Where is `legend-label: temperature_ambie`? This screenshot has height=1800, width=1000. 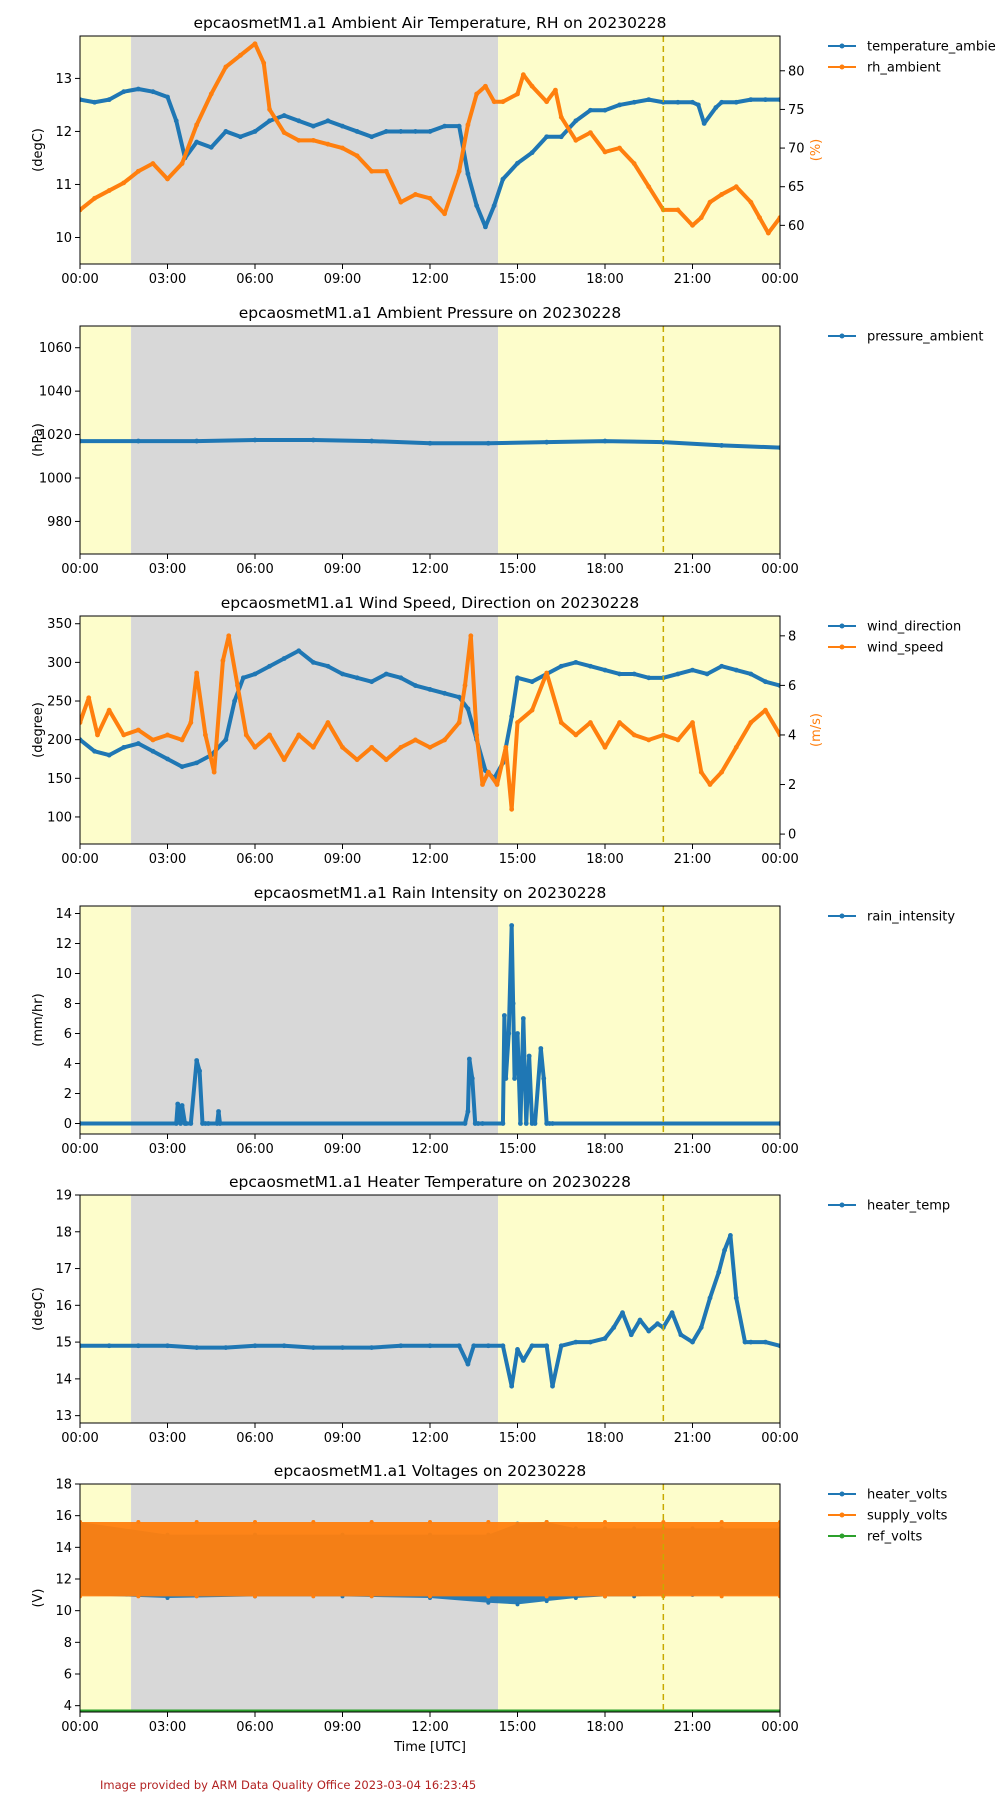
legend-label: temperature_ambie is located at coordinates (931, 47).